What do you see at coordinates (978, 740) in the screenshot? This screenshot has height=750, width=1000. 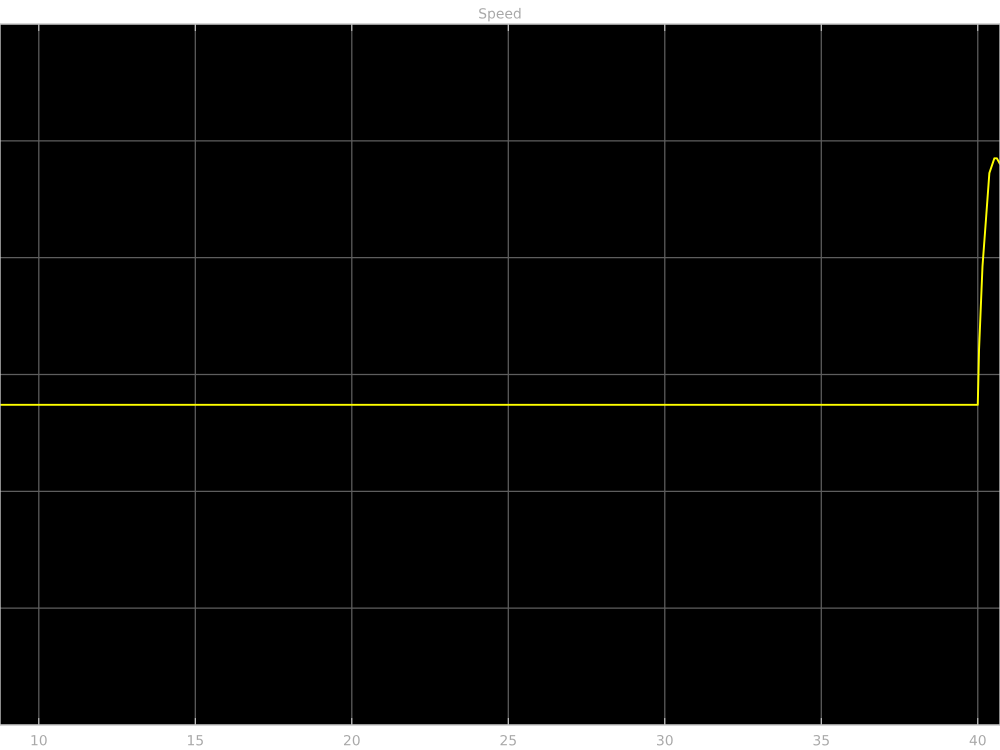 I see `x-tick-label: 40` at bounding box center [978, 740].